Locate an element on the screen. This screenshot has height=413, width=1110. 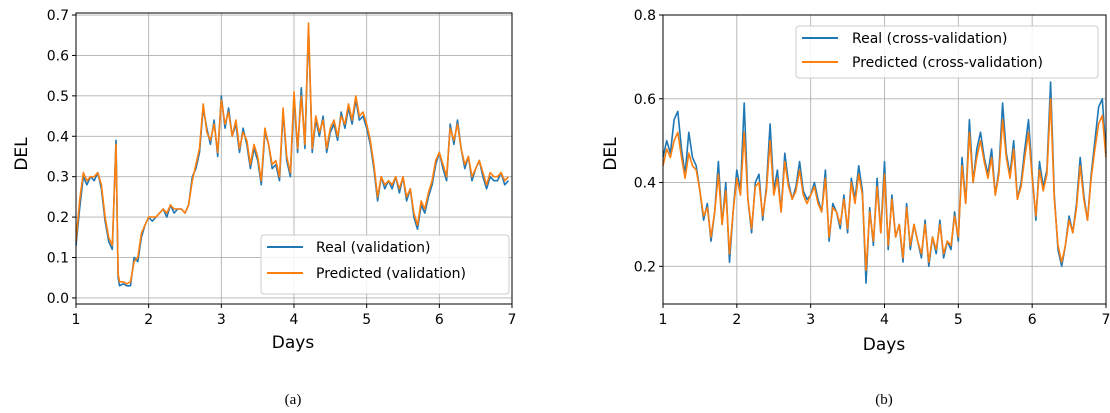
x-tick-label-b: 2 is located at coordinates (736, 320).